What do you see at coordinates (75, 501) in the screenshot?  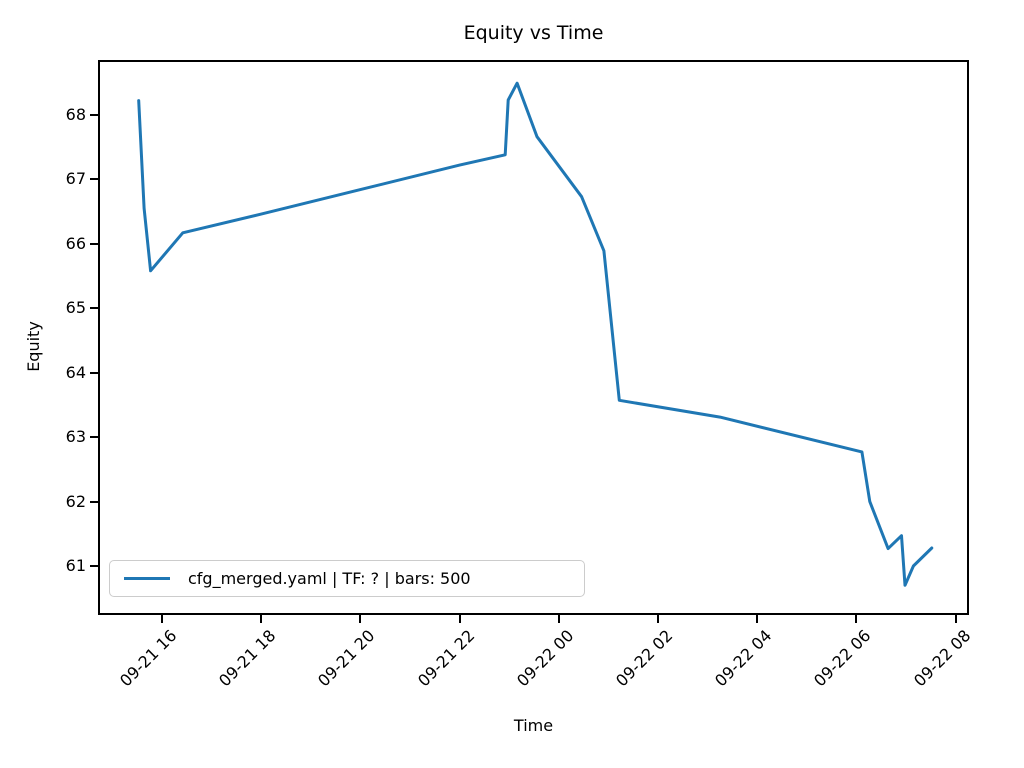 I see `y-tick-label: 62` at bounding box center [75, 501].